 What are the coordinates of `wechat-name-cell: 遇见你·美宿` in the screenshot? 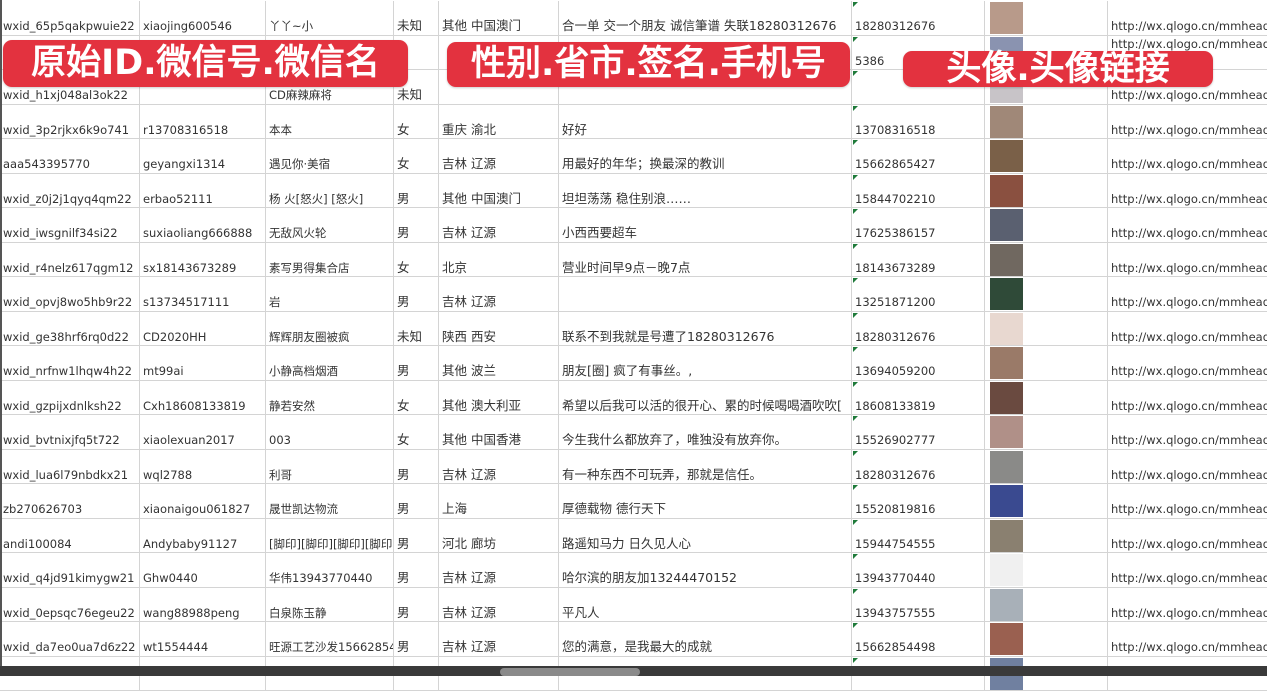 It's located at (330, 156).